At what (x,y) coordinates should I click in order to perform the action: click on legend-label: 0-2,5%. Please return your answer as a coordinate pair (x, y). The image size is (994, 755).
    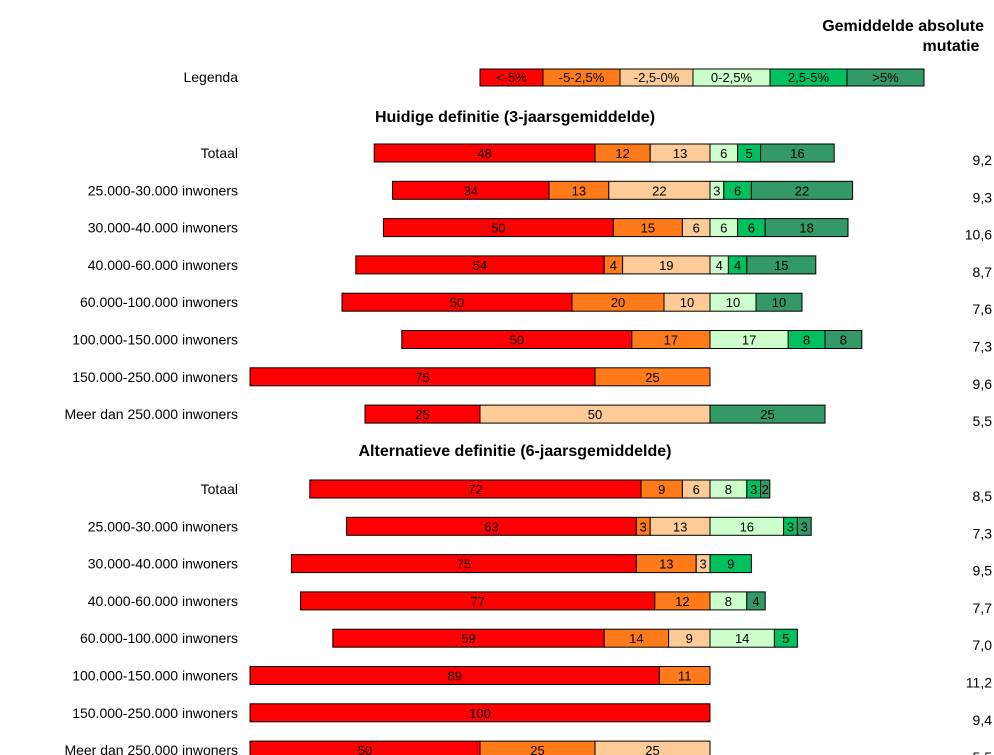
    Looking at the image, I should click on (732, 77).